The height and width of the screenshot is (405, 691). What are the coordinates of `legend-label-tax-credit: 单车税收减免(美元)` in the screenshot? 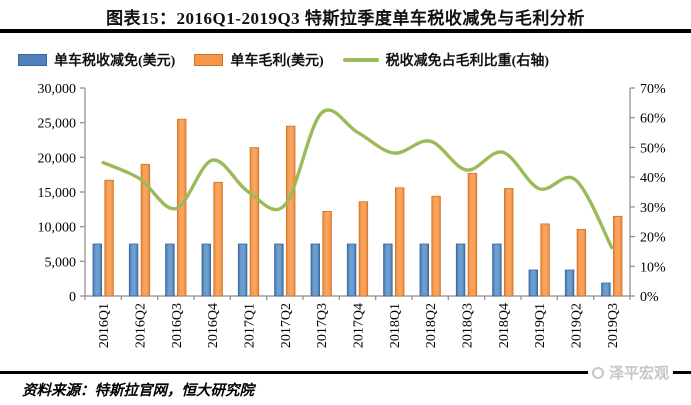 It's located at (115, 61).